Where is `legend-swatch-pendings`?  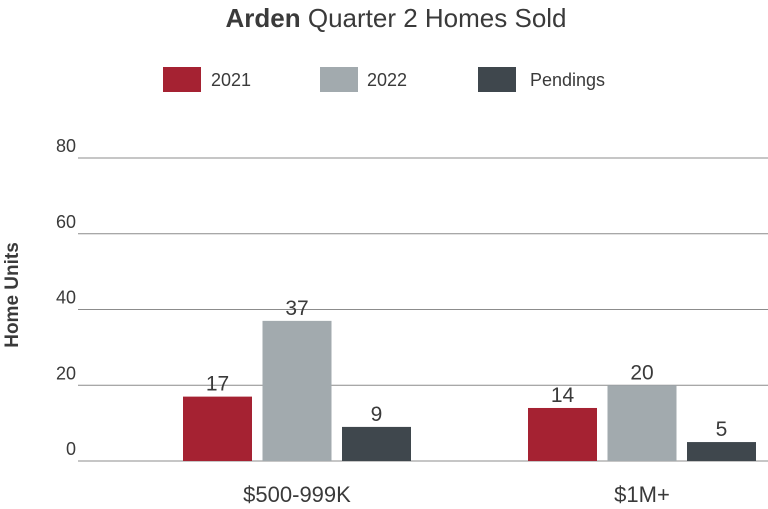
legend-swatch-pendings is located at coordinates (497, 79).